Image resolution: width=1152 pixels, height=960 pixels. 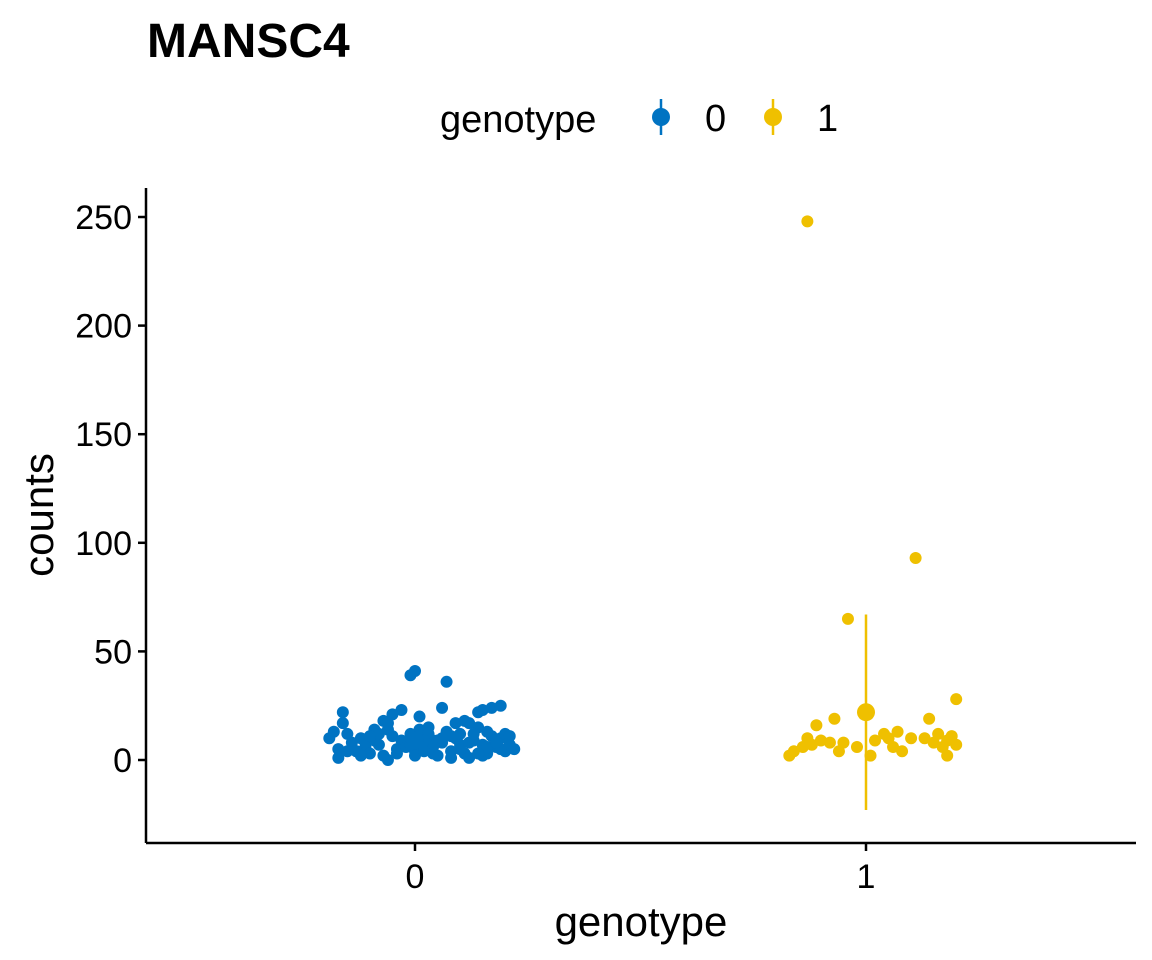 I want to click on y-axis-title: counts, so click(x=38, y=515).